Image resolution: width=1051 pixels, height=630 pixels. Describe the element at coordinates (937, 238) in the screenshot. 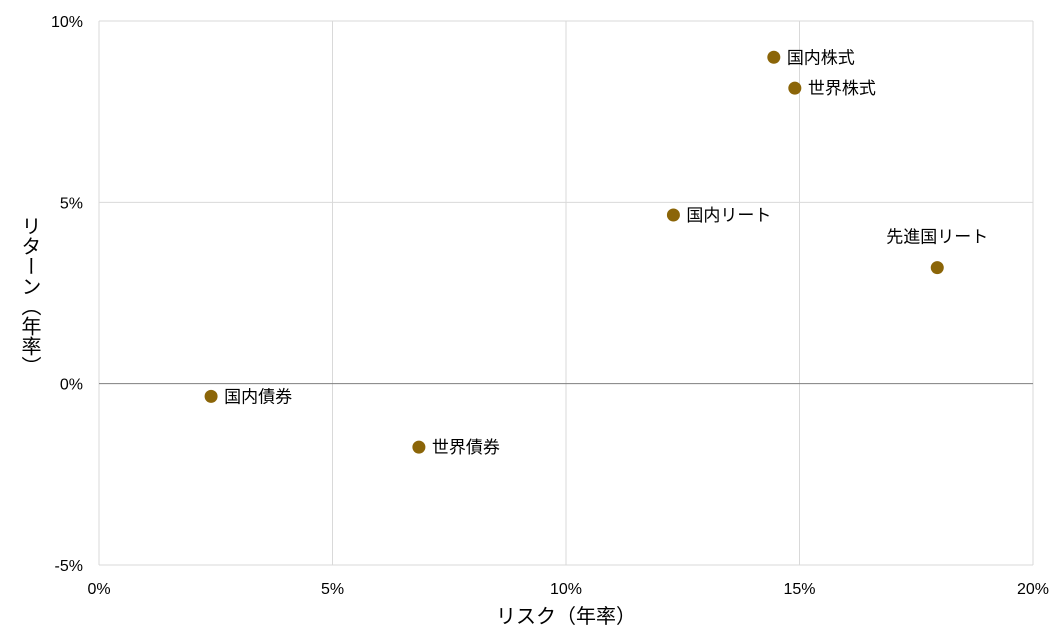

I see `data-label: 先進国リート` at that location.